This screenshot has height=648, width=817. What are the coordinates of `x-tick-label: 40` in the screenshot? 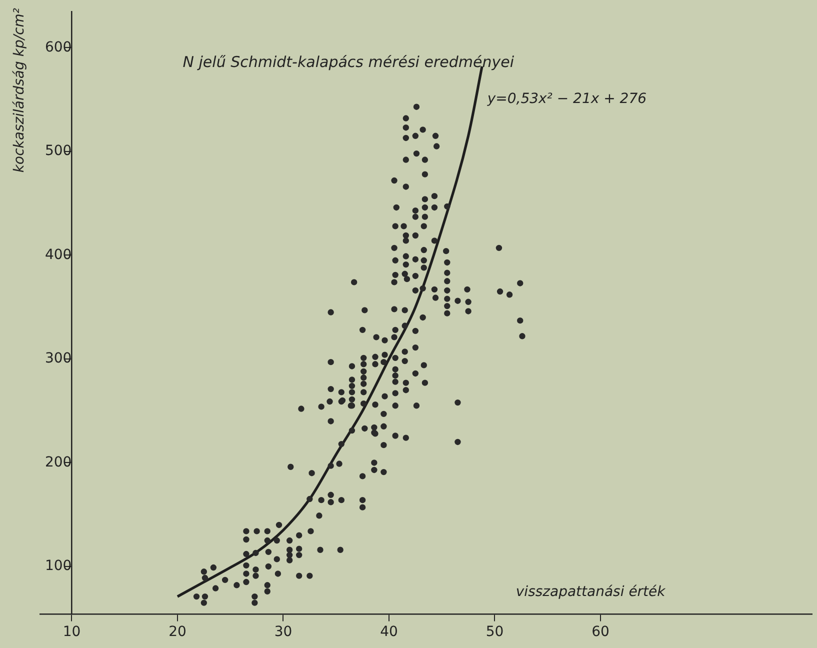 It's located at (389, 632).